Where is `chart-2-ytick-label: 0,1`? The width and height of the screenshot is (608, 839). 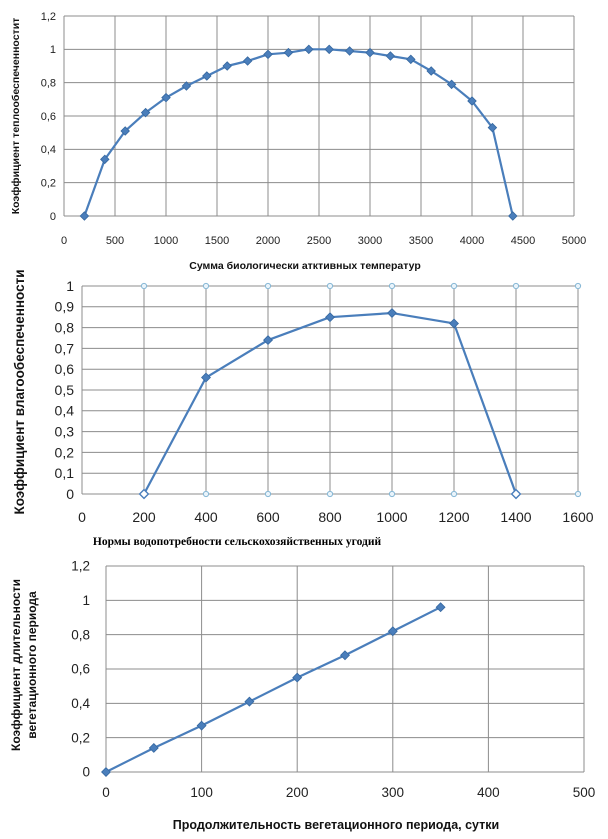
chart-2-ytick-label: 0,1 is located at coordinates (65, 473).